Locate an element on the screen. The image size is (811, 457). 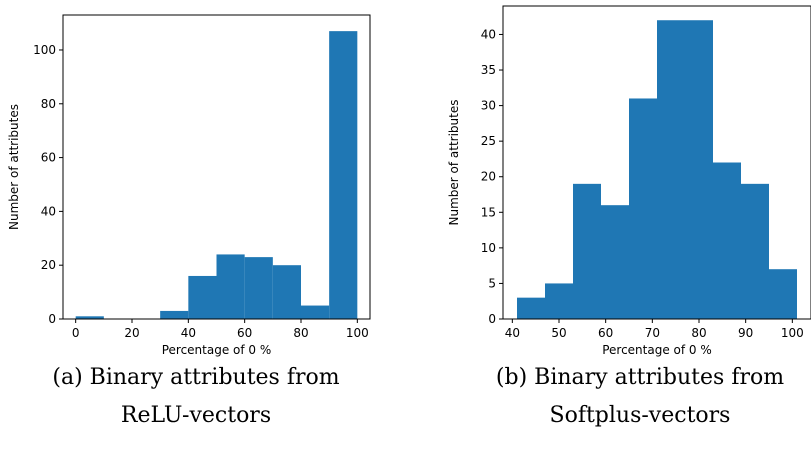
caption-line: (a) Binary attributes from is located at coordinates (195, 377).